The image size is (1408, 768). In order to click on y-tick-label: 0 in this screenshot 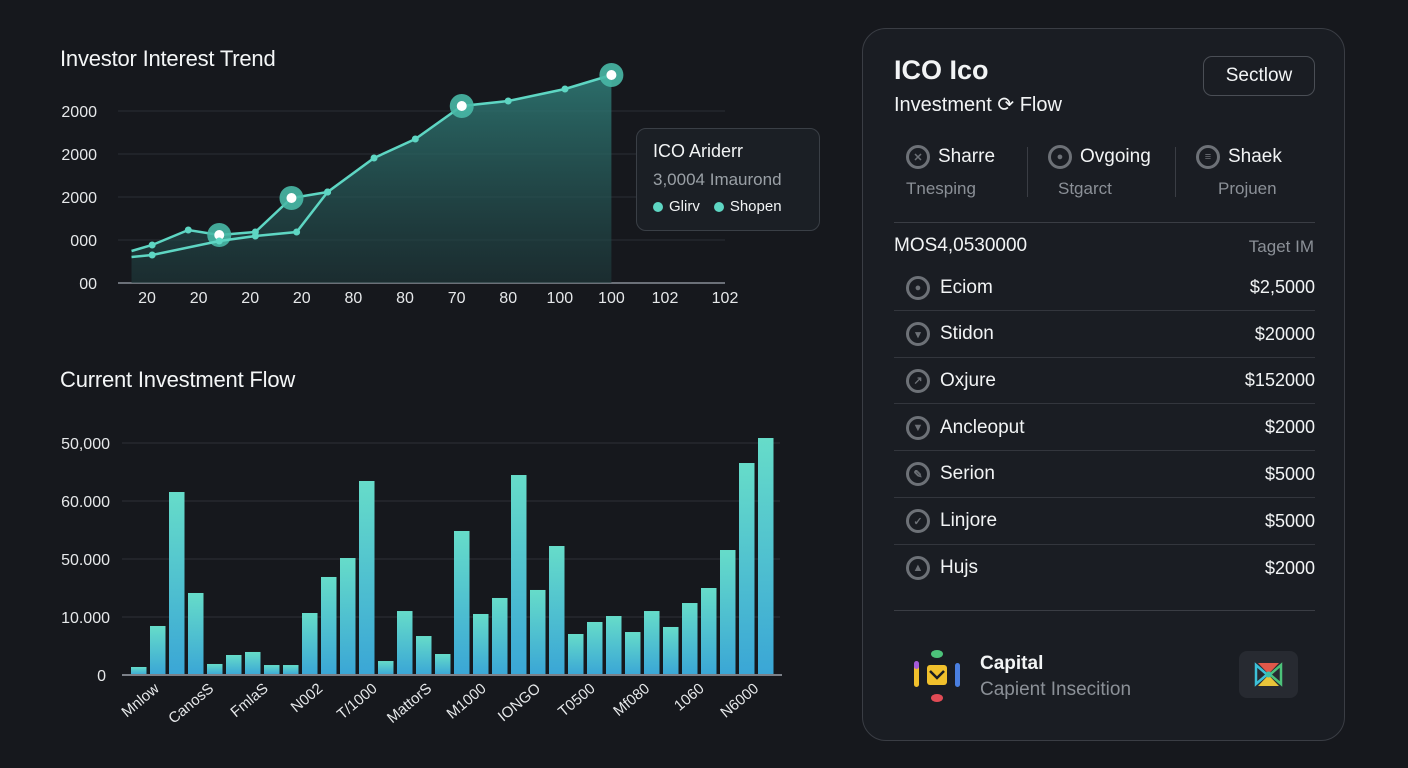, I will do `click(101, 676)`.